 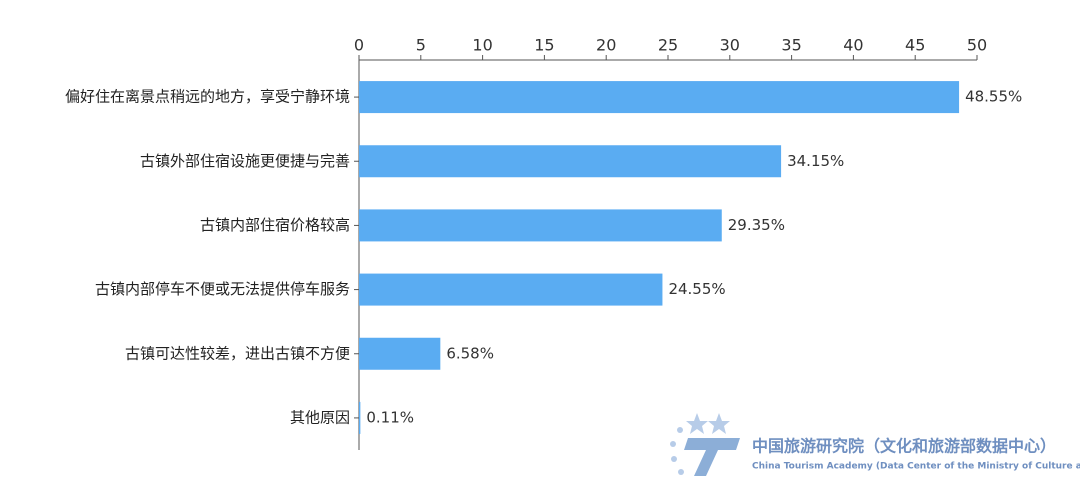 I want to click on x-tick-label: 35, so click(x=791, y=45).